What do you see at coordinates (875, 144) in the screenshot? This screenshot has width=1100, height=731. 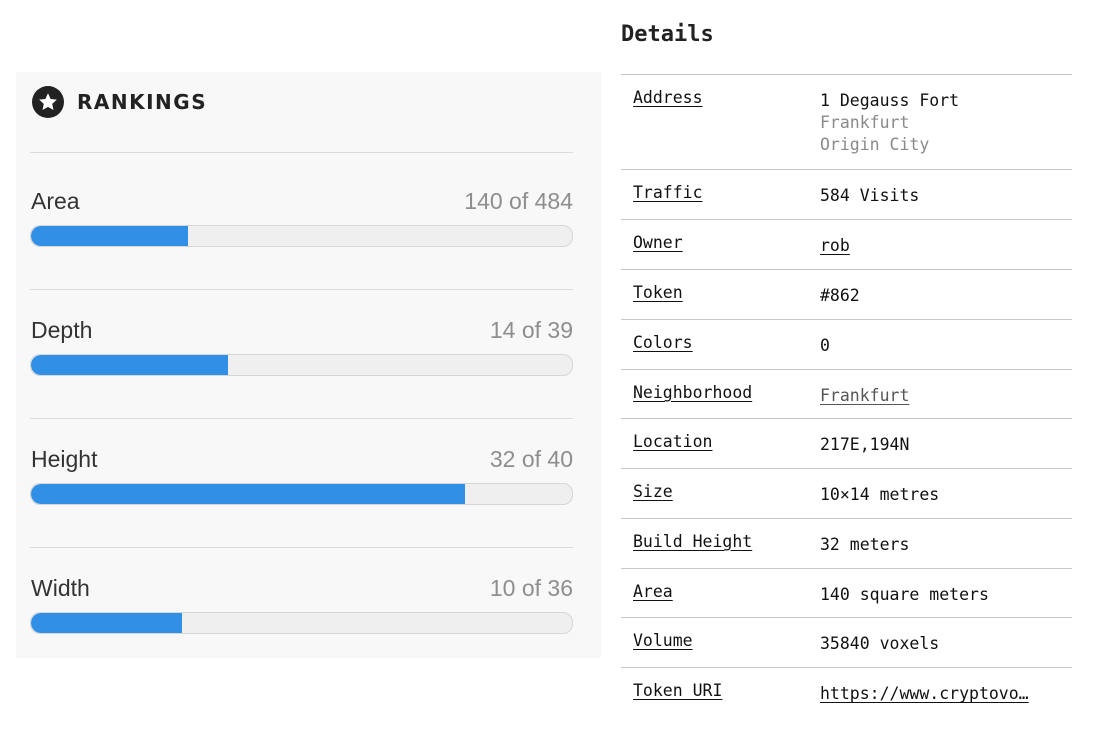 I see `address-line-city: Origin City` at bounding box center [875, 144].